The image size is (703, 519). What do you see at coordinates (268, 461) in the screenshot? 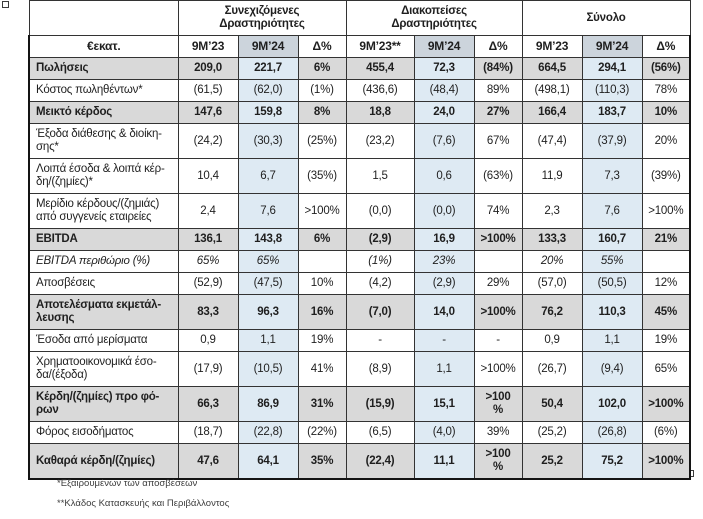
I see `table-cell: 64,1` at bounding box center [268, 461].